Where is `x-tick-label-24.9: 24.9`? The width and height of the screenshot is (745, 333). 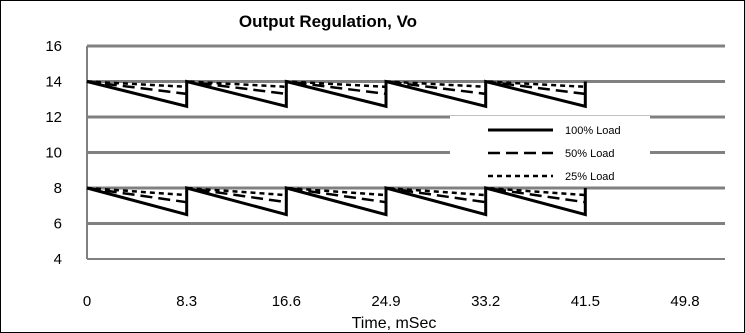 x-tick-label-24.9: 24.9 is located at coordinates (385, 301).